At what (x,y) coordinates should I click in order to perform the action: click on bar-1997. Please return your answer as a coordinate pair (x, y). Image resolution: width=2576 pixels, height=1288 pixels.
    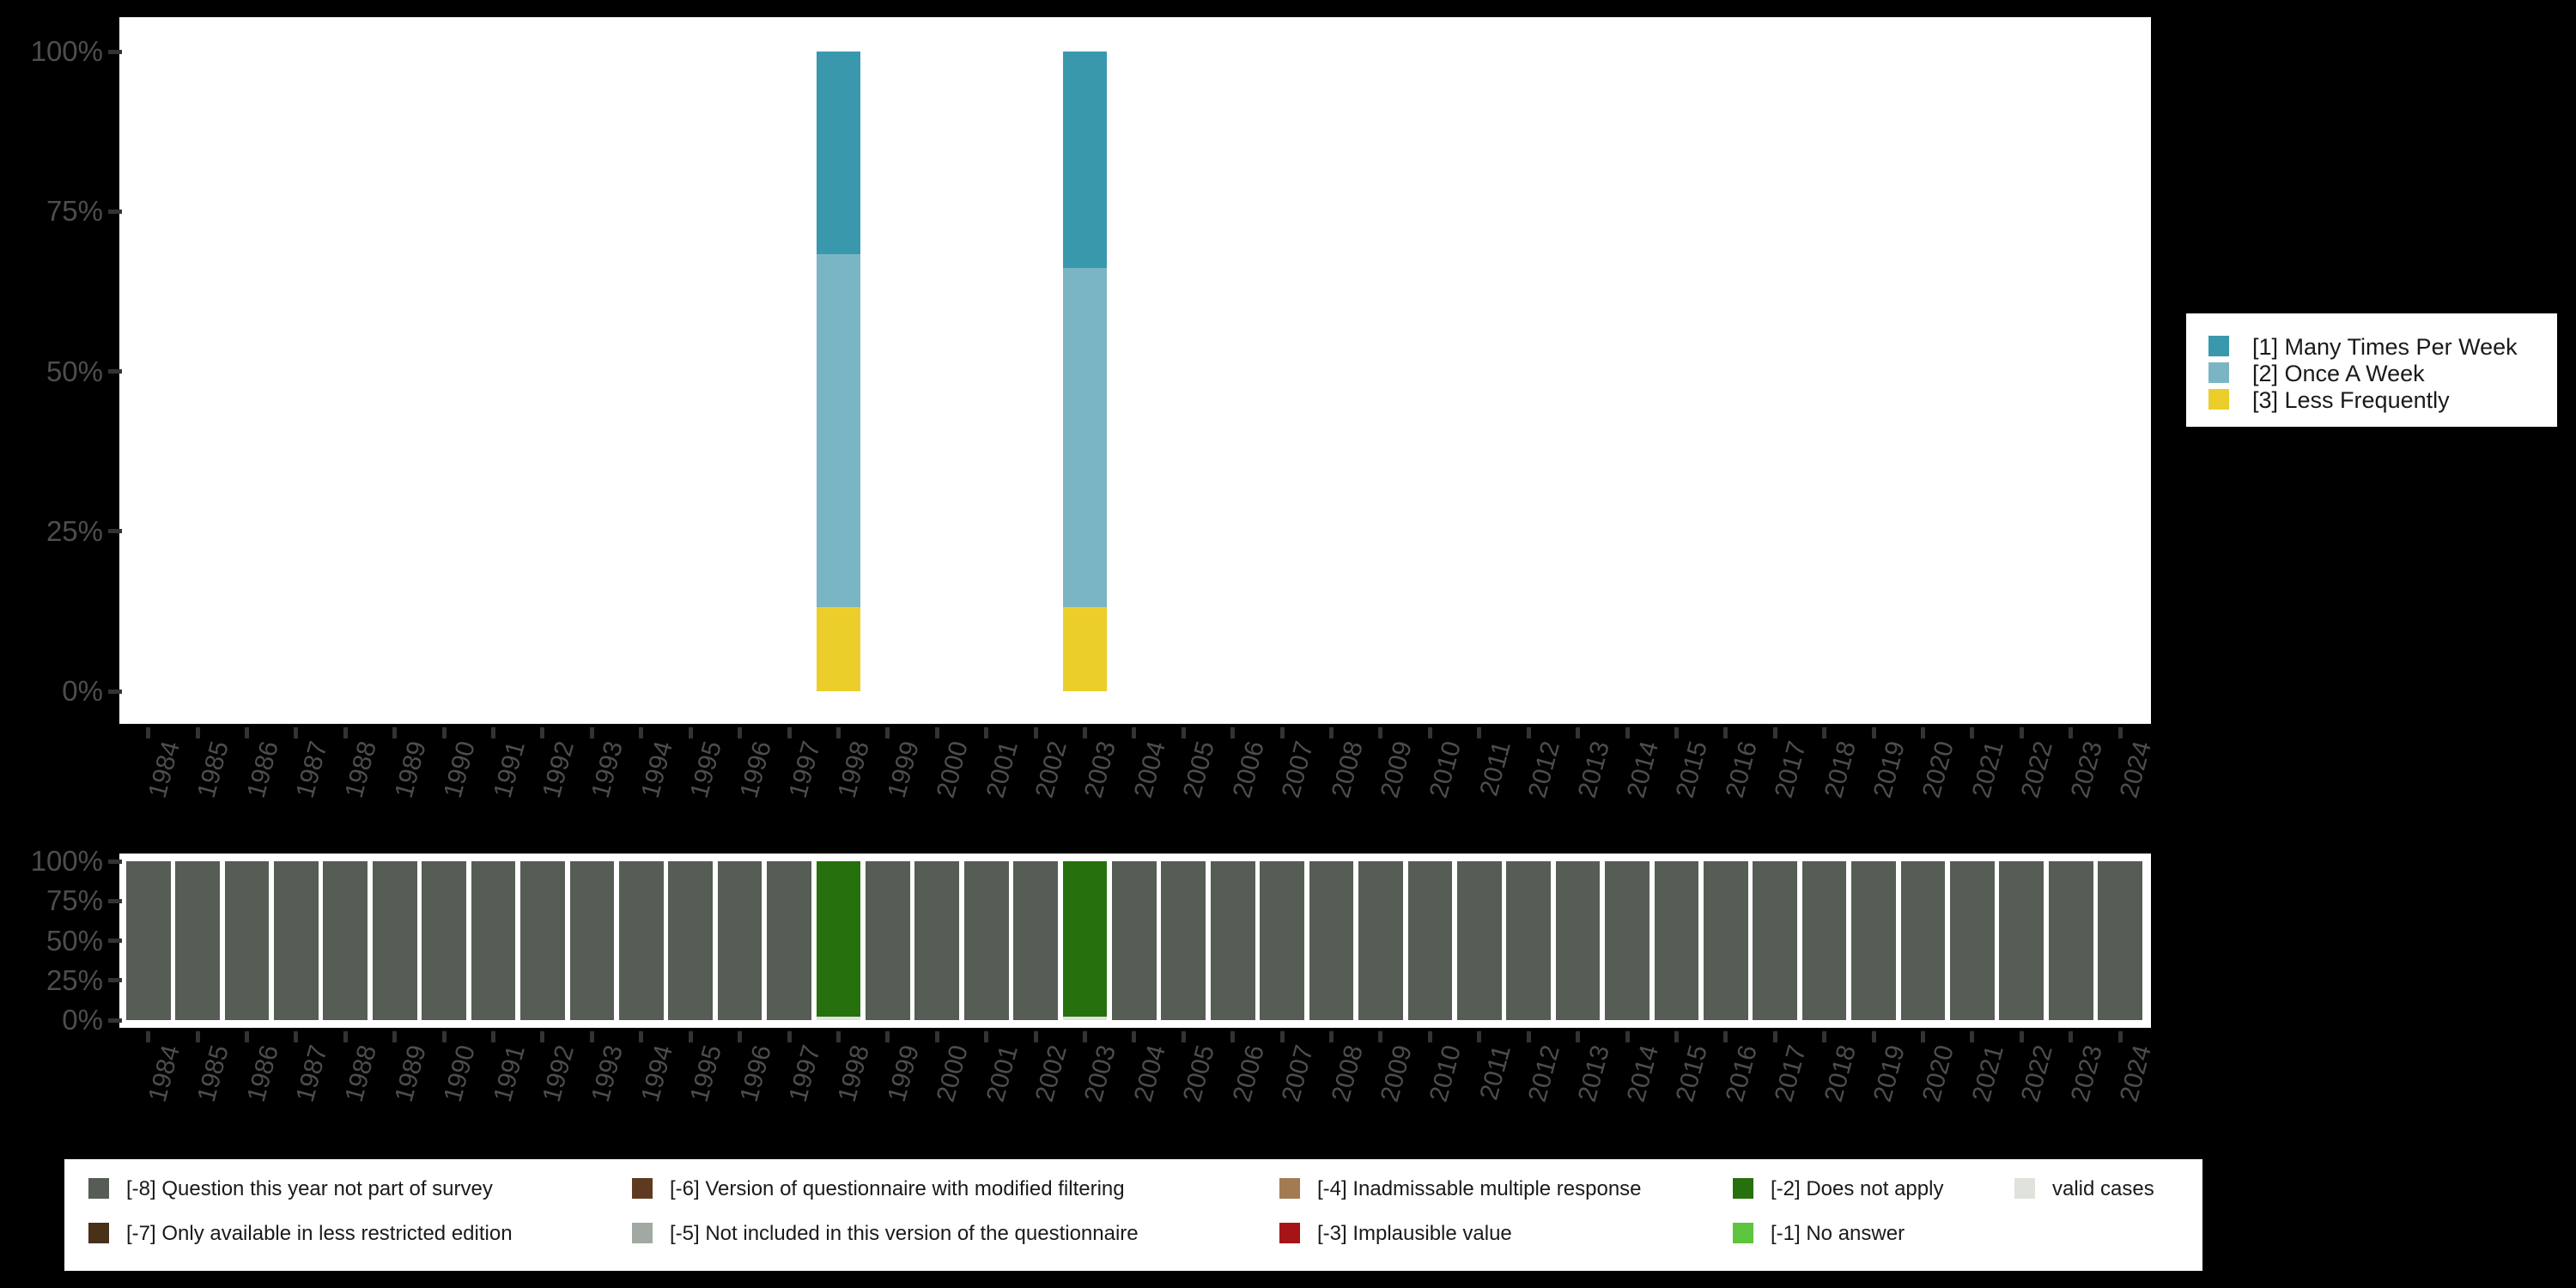
    Looking at the image, I should click on (789, 940).